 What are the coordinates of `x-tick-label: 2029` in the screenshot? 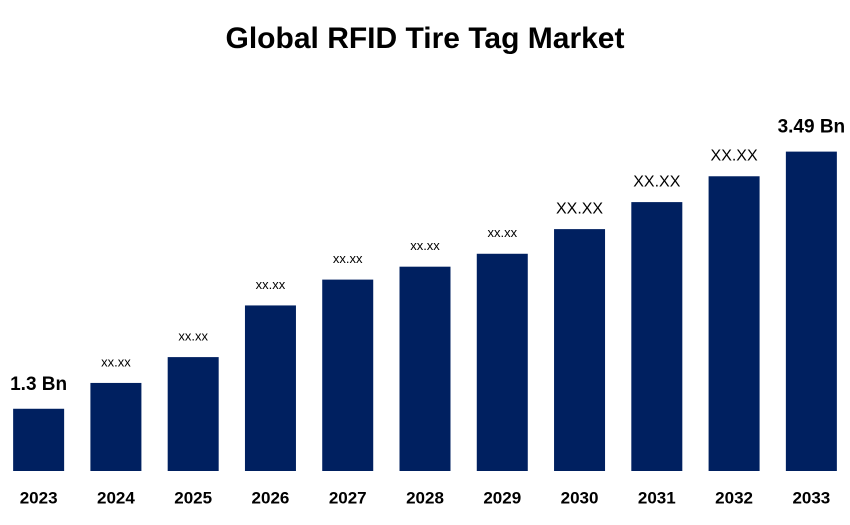 It's located at (502, 497).